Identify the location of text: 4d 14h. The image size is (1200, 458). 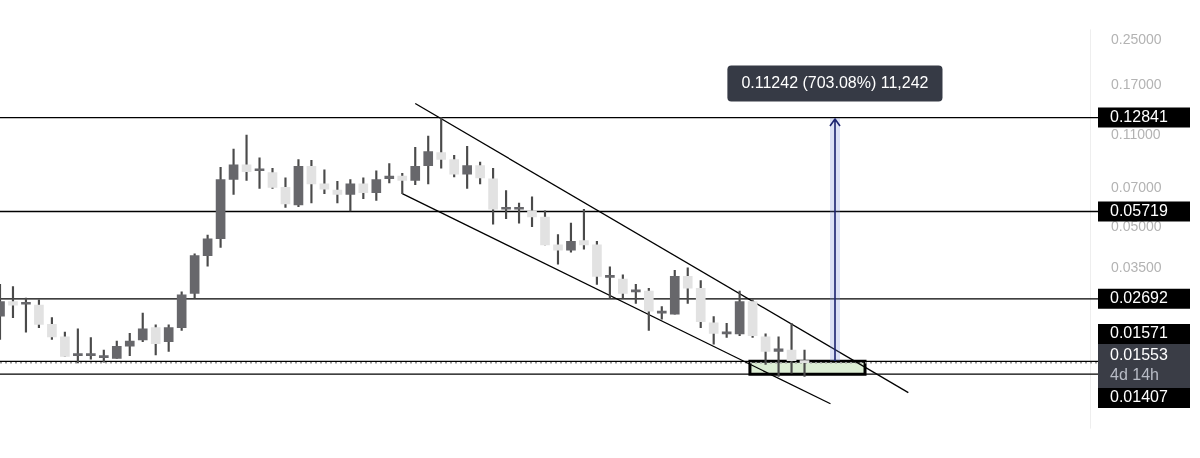
(1134, 375).